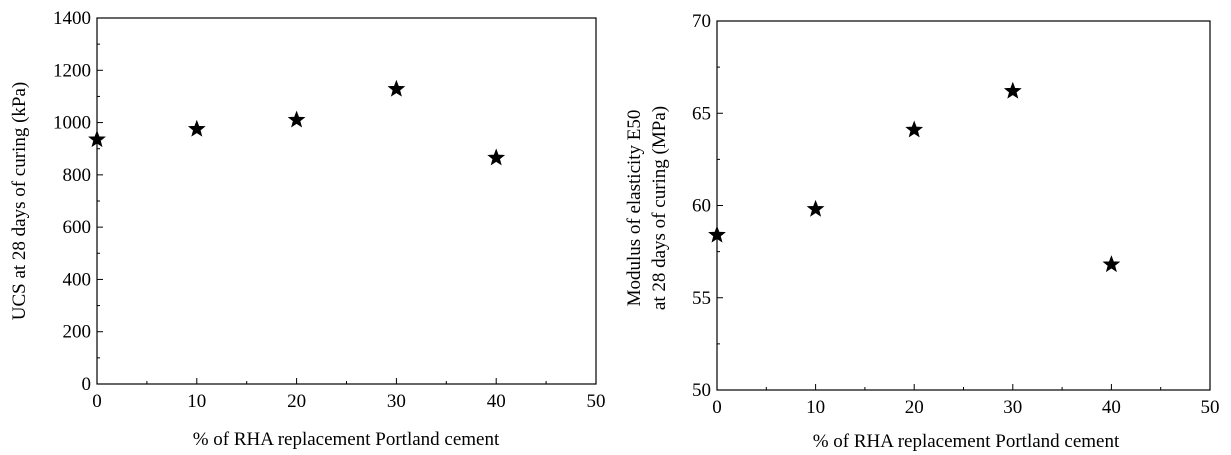 This screenshot has height=455, width=1231. What do you see at coordinates (966, 441) in the screenshot?
I see `e50-x-axis-title: % of RHA replacement Portland cement` at bounding box center [966, 441].